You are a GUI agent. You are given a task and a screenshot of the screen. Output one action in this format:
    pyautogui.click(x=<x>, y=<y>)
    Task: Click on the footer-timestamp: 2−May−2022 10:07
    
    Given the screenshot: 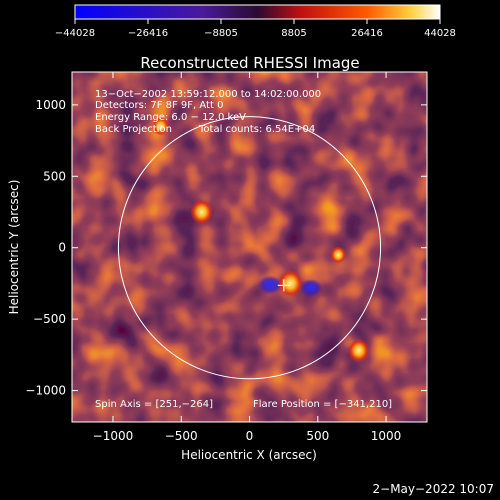 What is the action you would take?
    pyautogui.click(x=434, y=489)
    